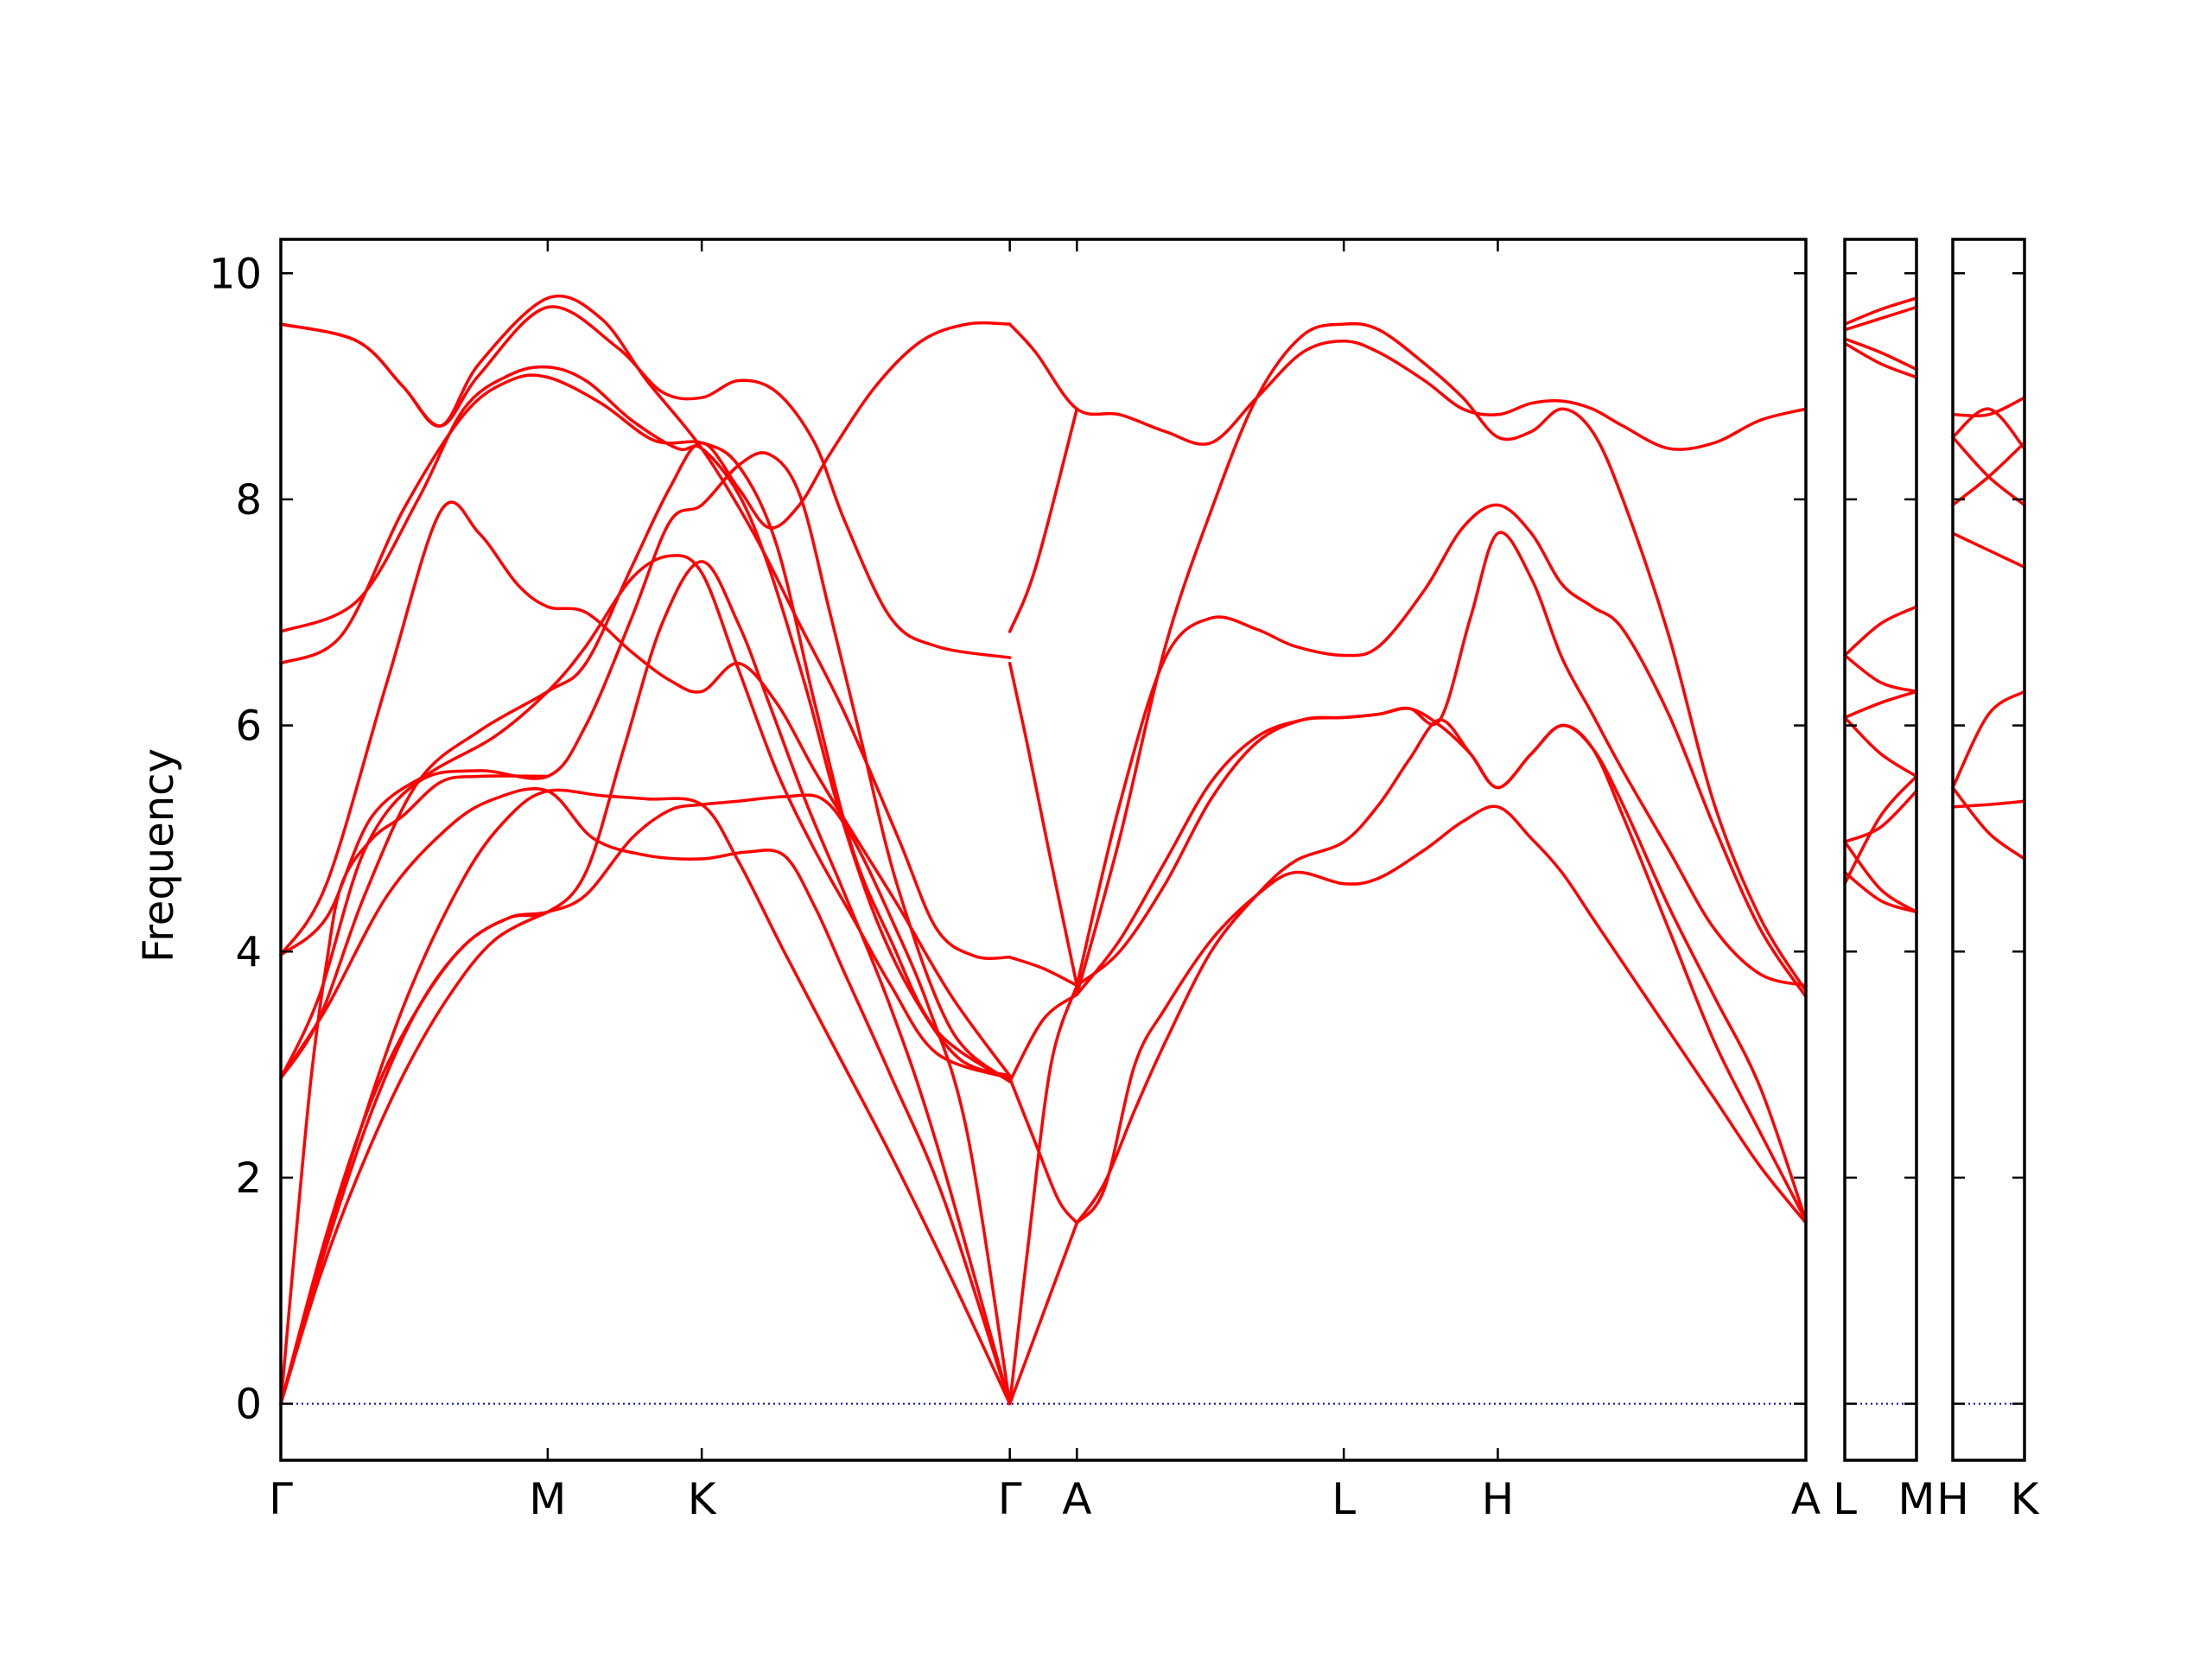 The image size is (2212, 1659). I want to click on y-tick-label: 2, so click(248, 1178).